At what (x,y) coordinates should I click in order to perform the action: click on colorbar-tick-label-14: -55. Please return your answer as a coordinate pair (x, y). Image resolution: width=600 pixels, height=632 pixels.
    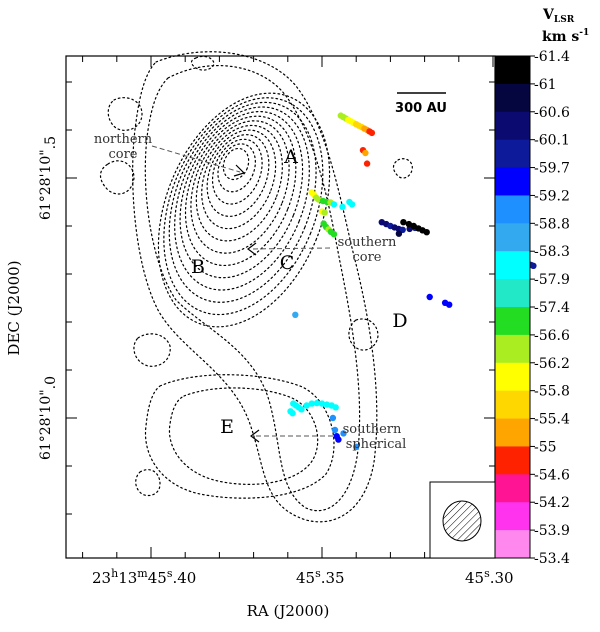
    Looking at the image, I should click on (545, 447).